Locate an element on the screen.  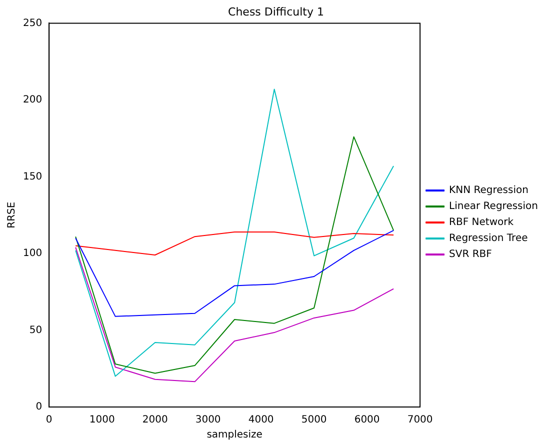
legend-label: Linear Regression is located at coordinates (493, 206).